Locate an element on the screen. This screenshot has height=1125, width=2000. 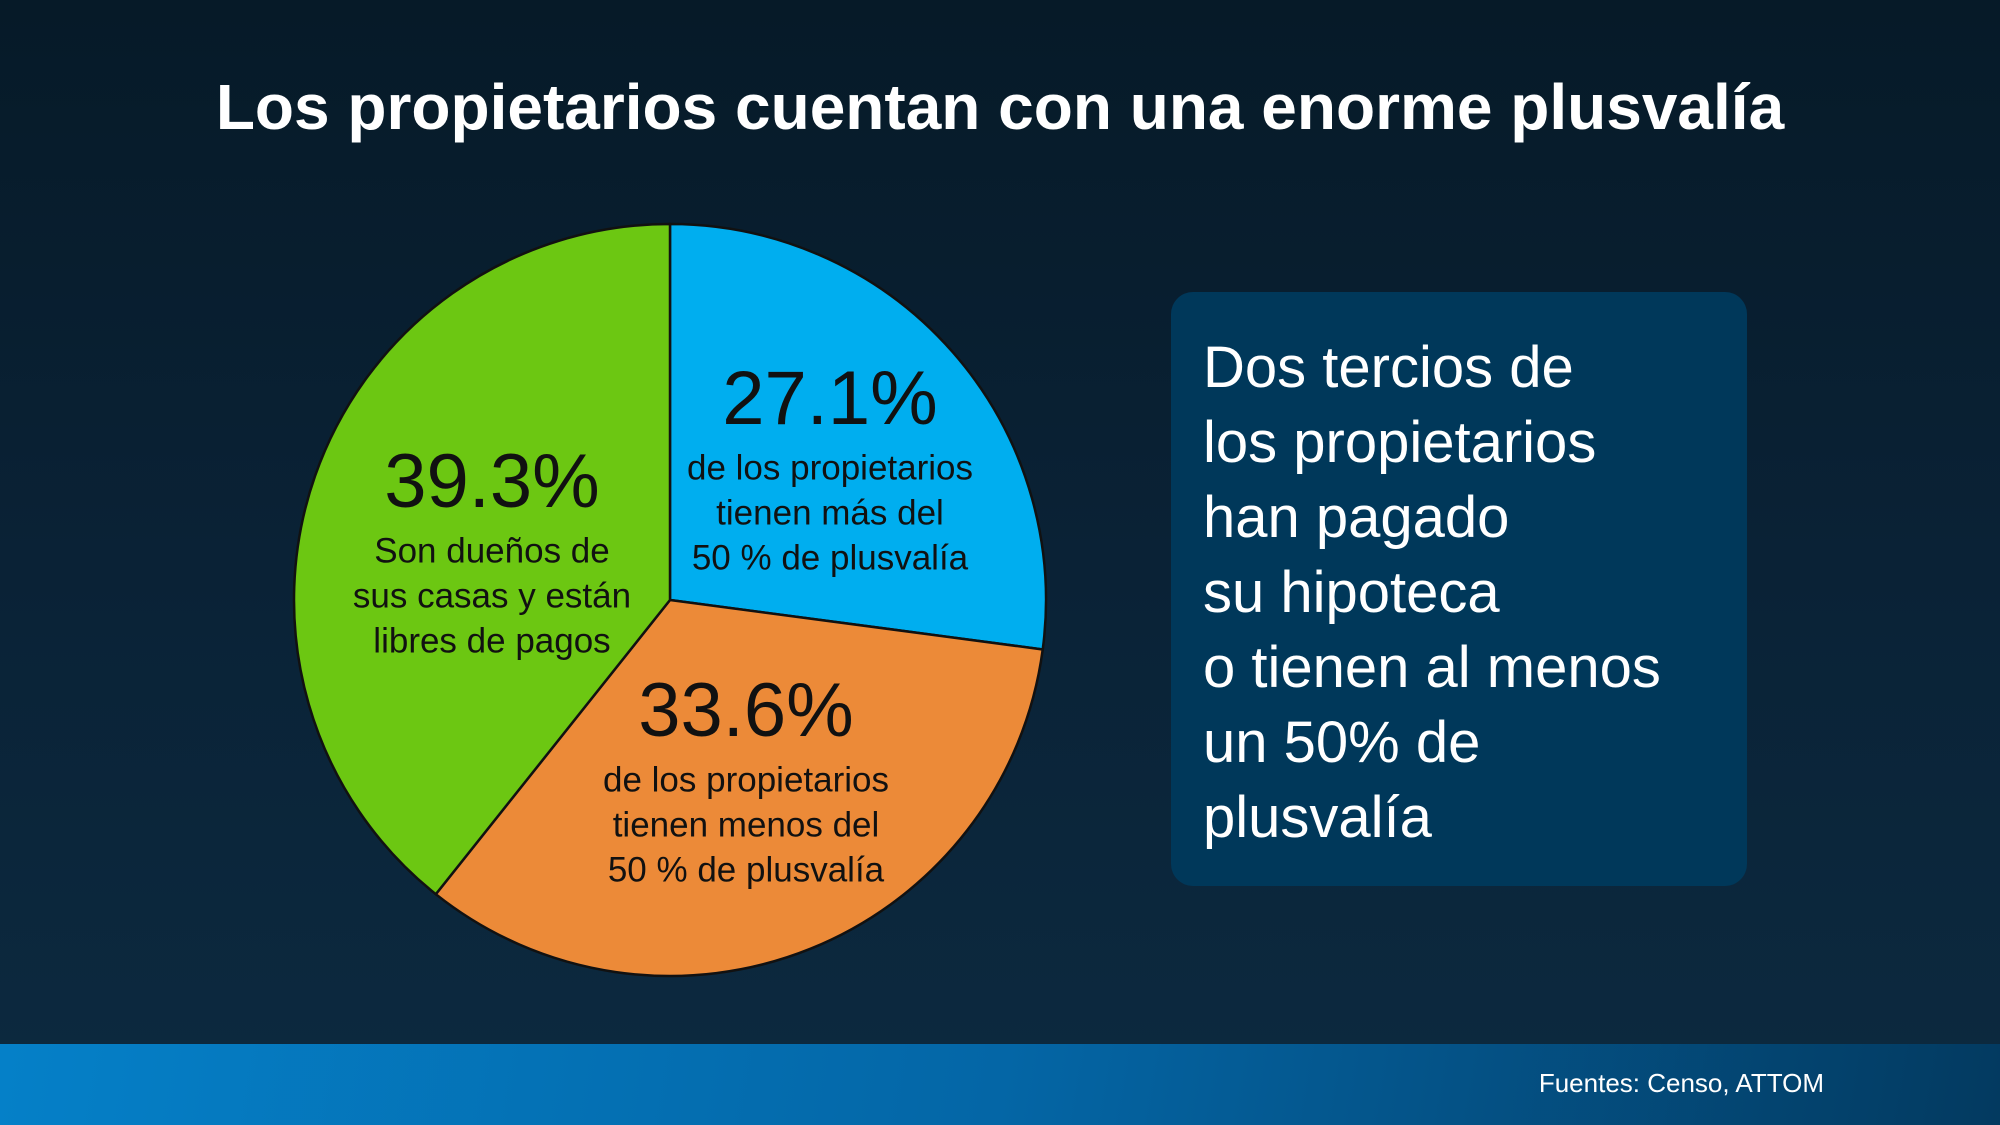
footer-bar: Fuentes: Censo, ATTOM is located at coordinates (1000, 1084).